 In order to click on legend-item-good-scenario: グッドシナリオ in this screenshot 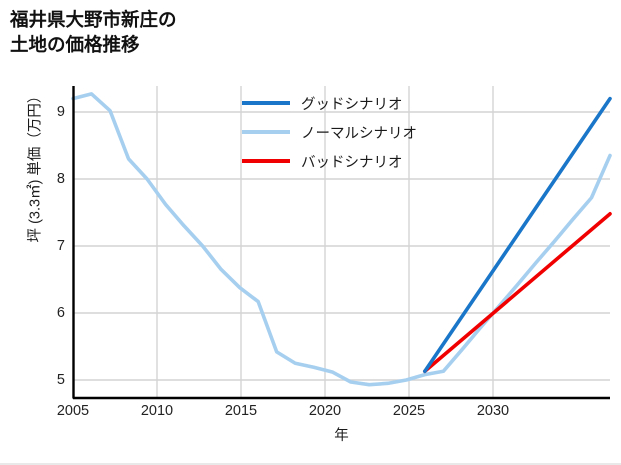, I will do `click(322, 104)`.